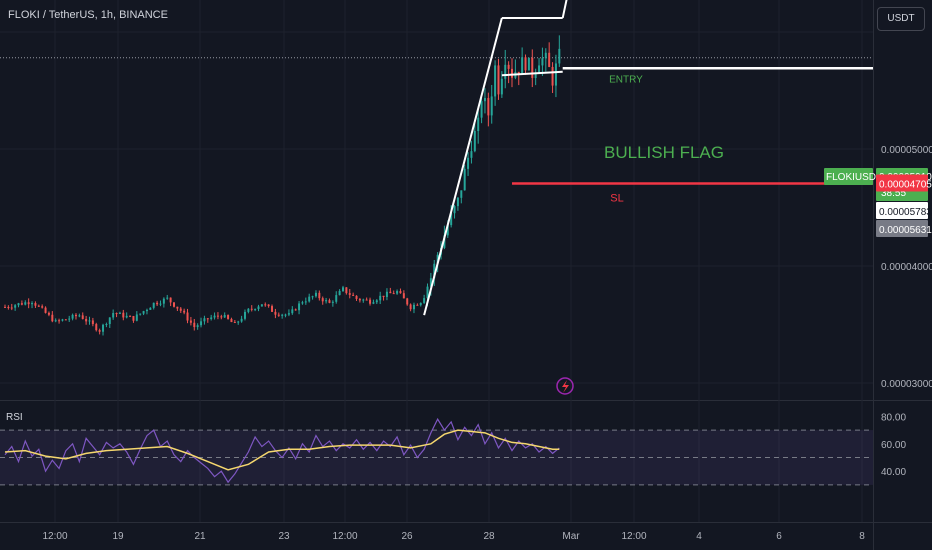  Describe the element at coordinates (893, 193) in the screenshot. I see `countdown-tag: 38:55` at that location.